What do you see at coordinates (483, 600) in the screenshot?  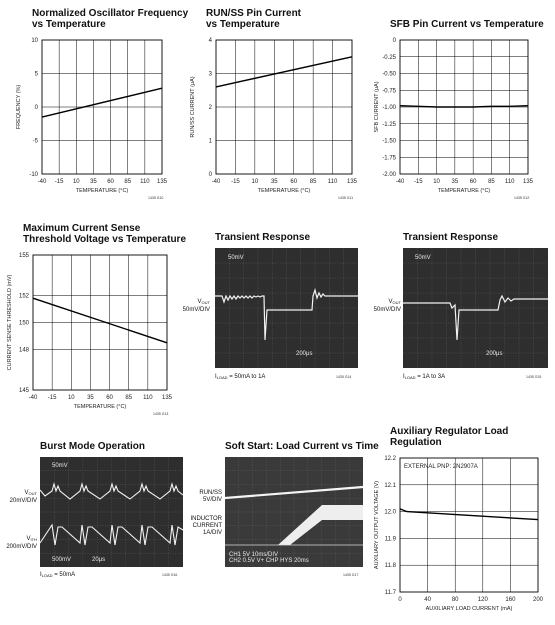 I see `x-tick-label: 120` at bounding box center [483, 600].